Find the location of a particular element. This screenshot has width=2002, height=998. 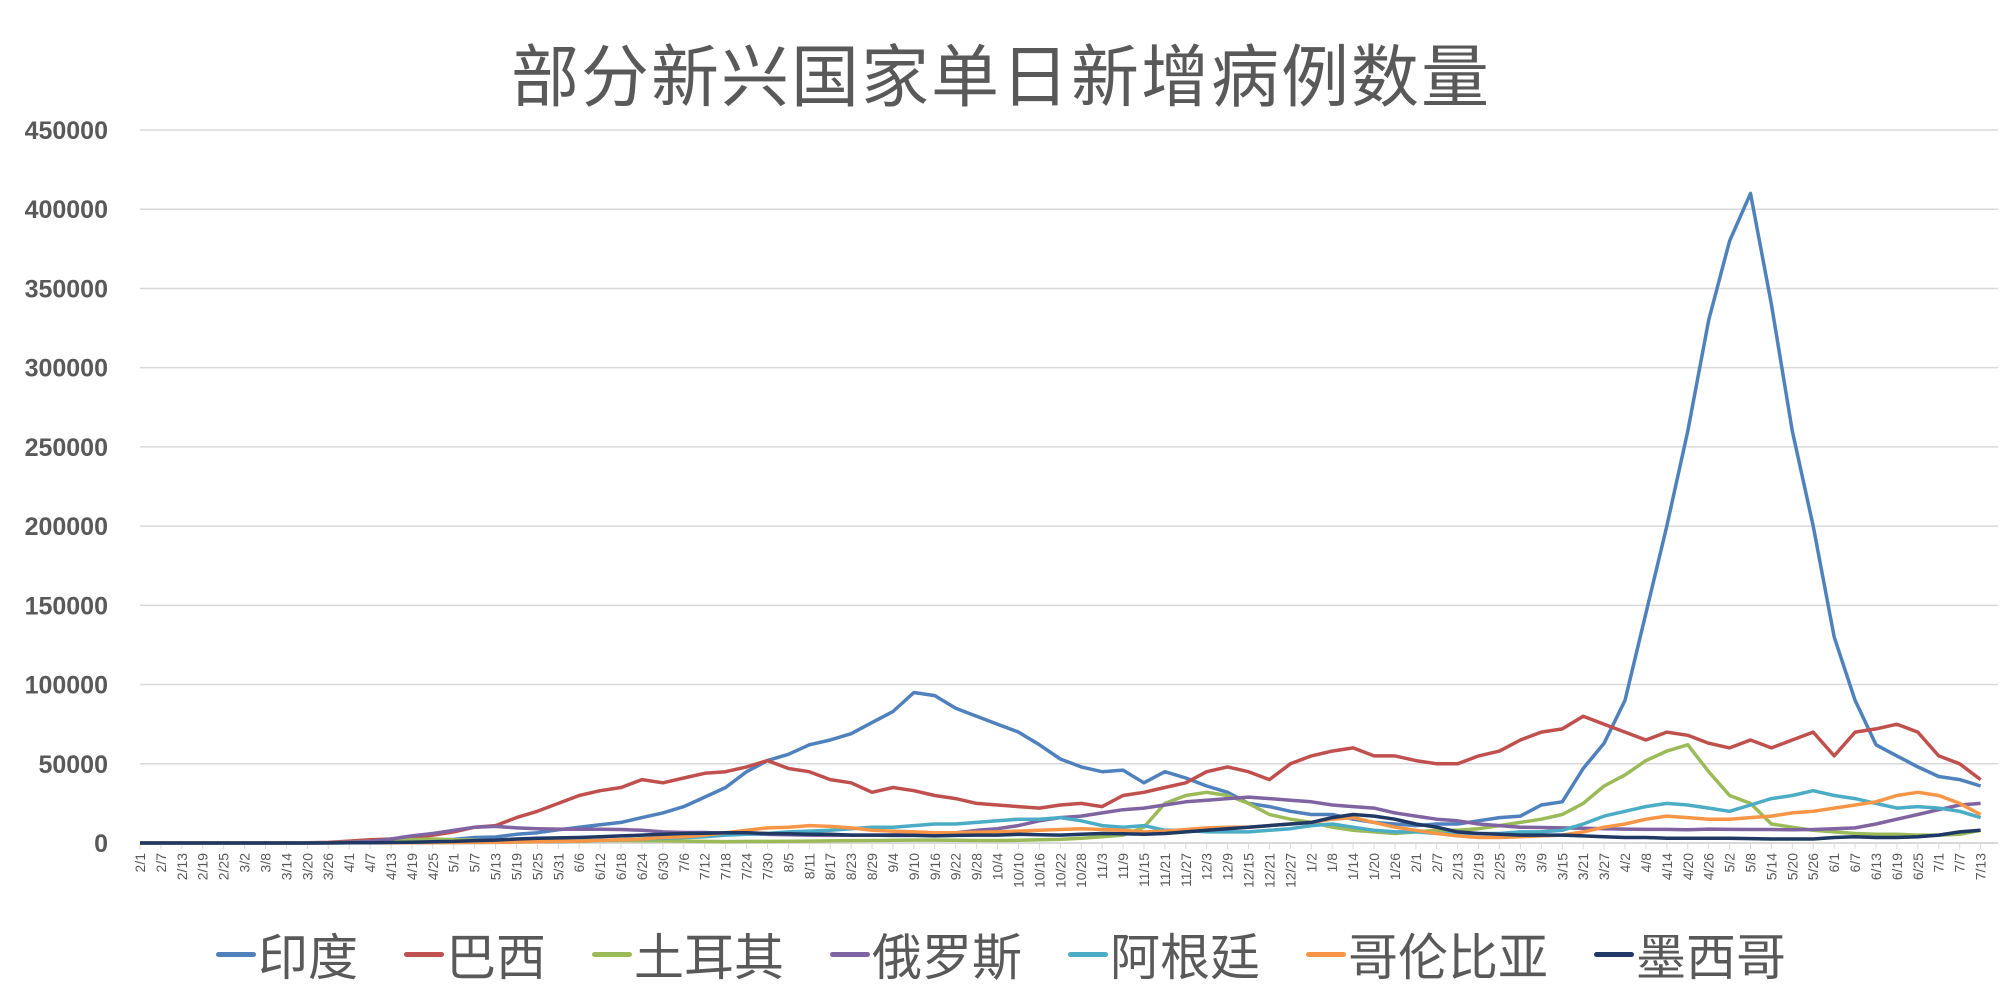

x-tick-label: 9/4 is located at coordinates (893, 863).